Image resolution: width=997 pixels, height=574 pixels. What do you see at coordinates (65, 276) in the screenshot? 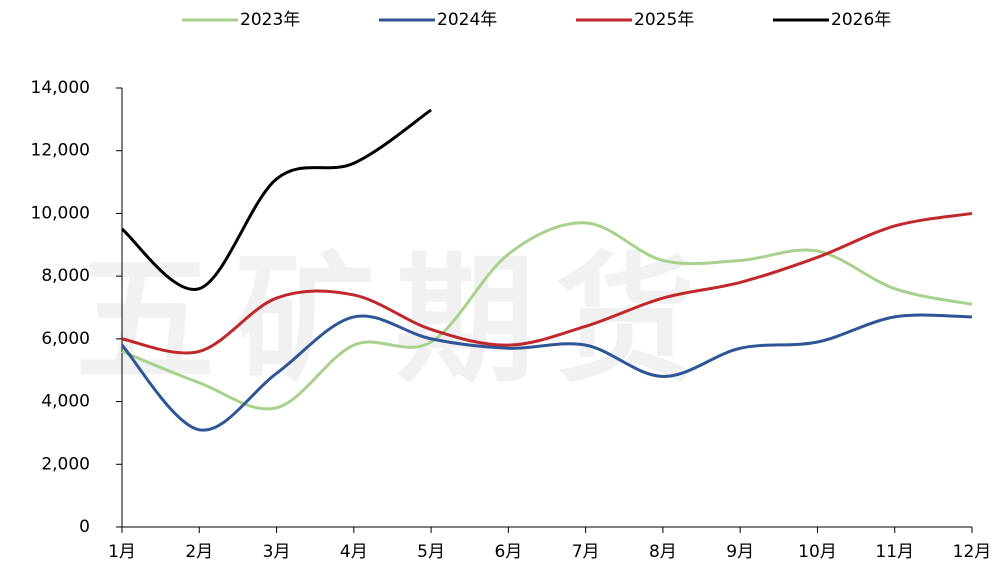
I see `y-tick-label: 8,000` at bounding box center [65, 276].